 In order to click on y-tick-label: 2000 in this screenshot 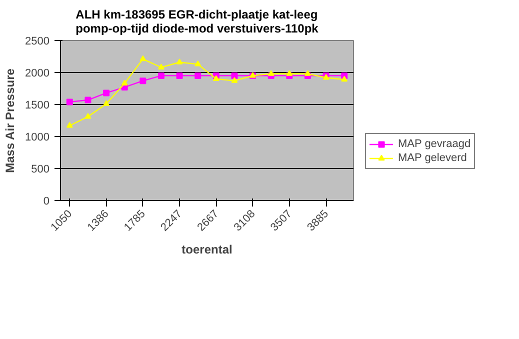, I will do `click(37, 74)`.